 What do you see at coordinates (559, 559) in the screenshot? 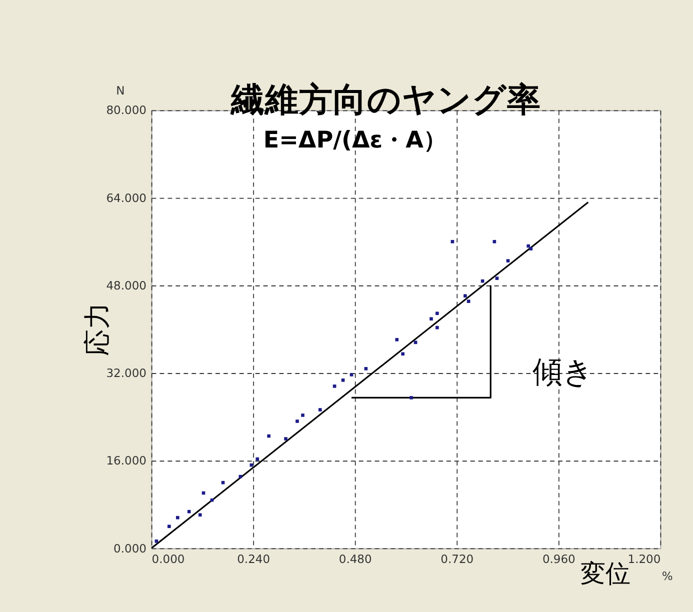
I see `x-tick-label: 0.960` at bounding box center [559, 559].